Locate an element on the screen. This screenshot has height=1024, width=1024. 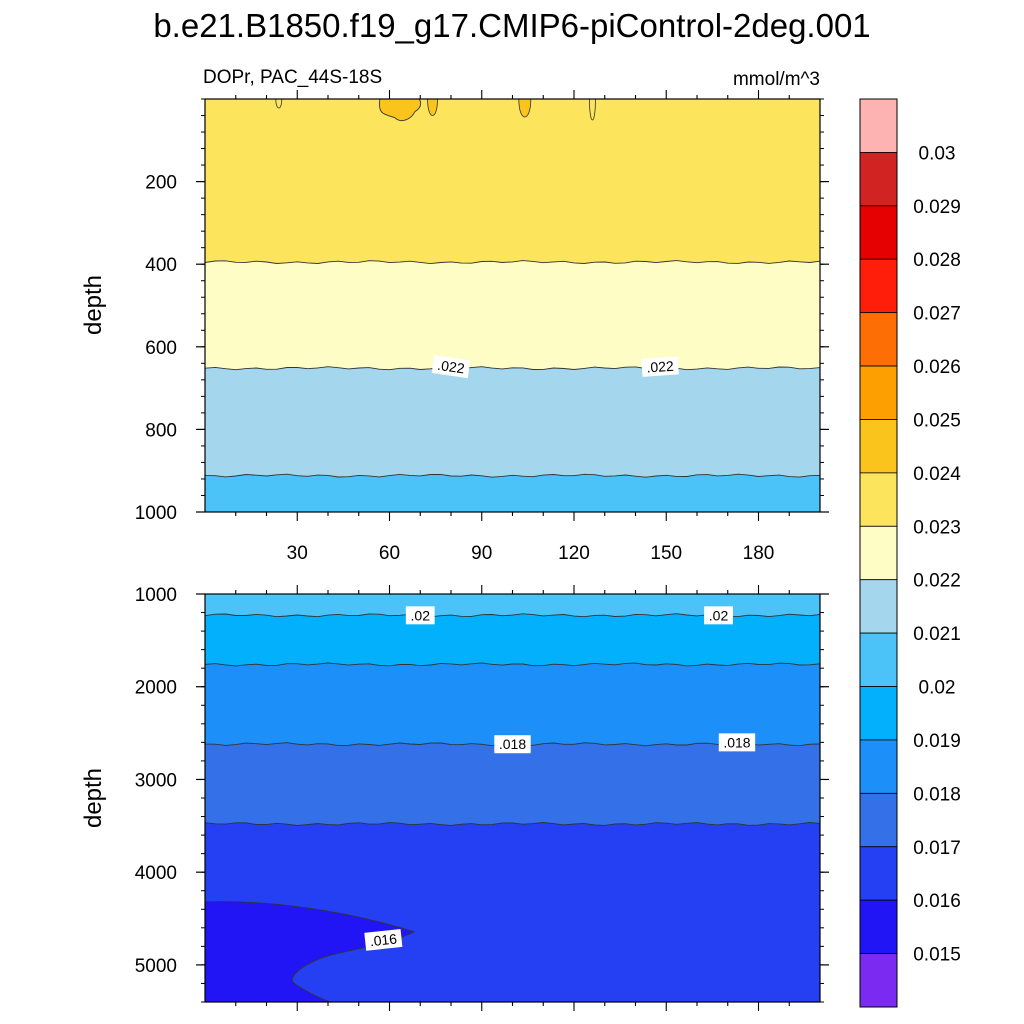
colorbar-label: 0.025 is located at coordinates (937, 420).